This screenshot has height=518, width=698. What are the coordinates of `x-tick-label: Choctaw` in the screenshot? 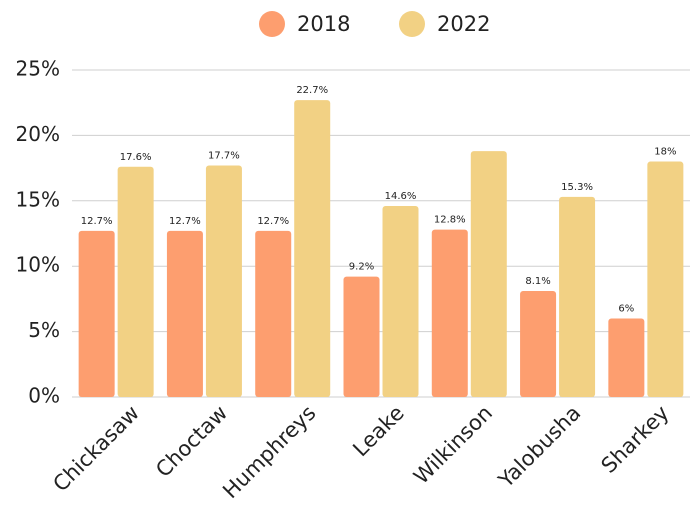 It's located at (191, 441).